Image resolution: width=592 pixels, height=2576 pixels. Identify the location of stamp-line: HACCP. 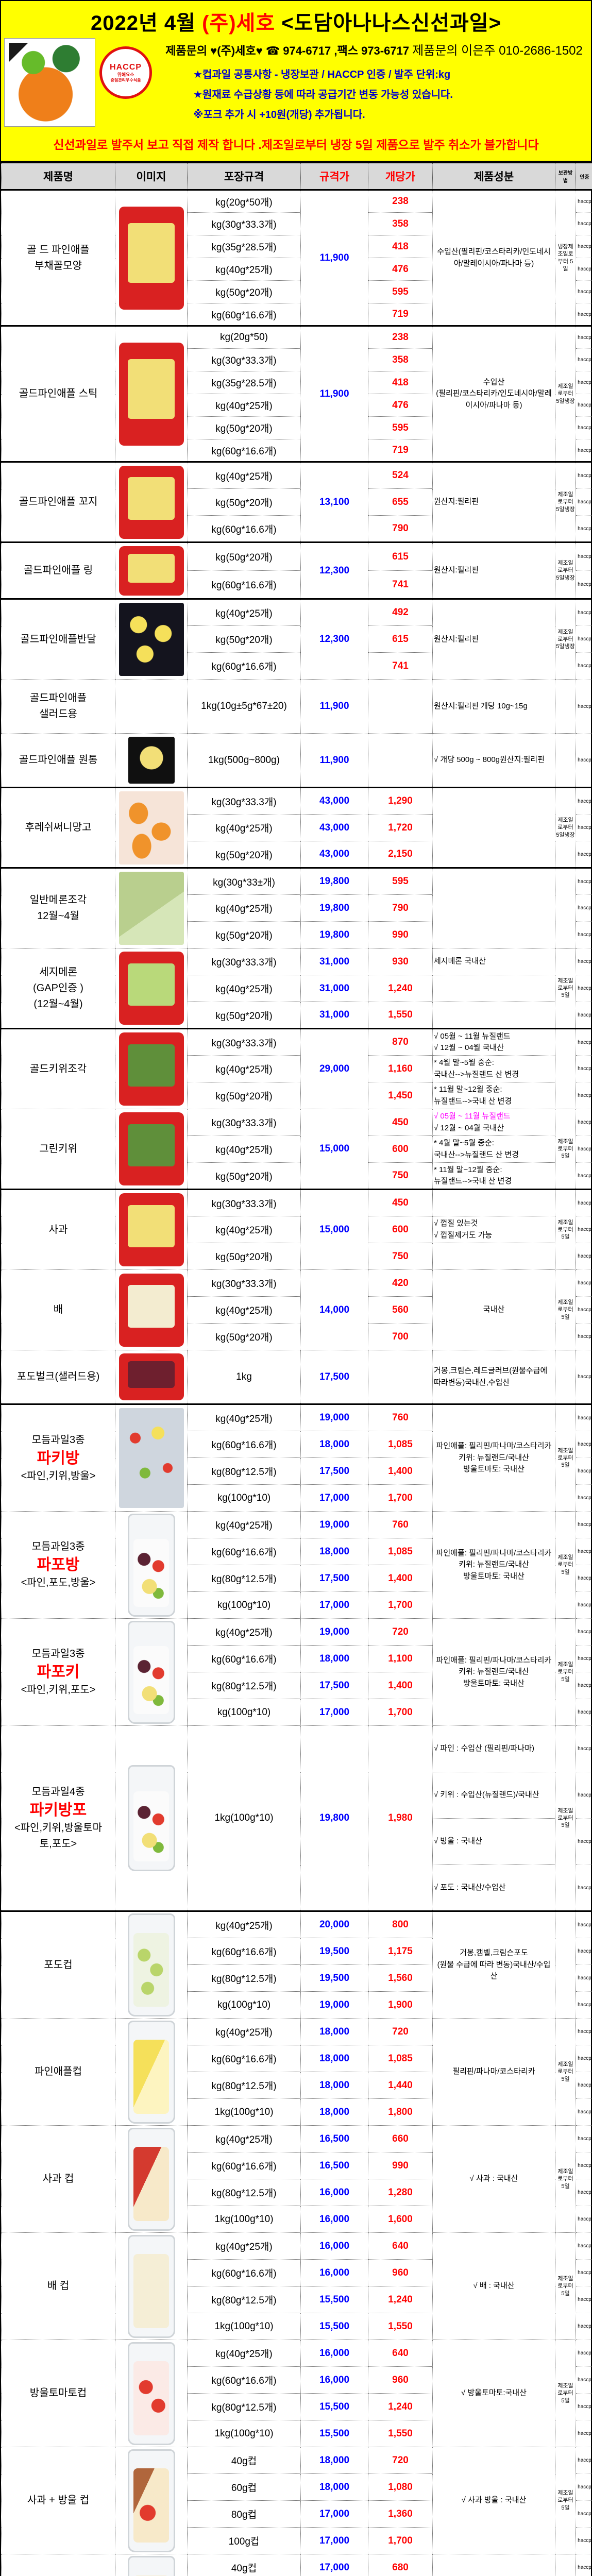
(126, 67).